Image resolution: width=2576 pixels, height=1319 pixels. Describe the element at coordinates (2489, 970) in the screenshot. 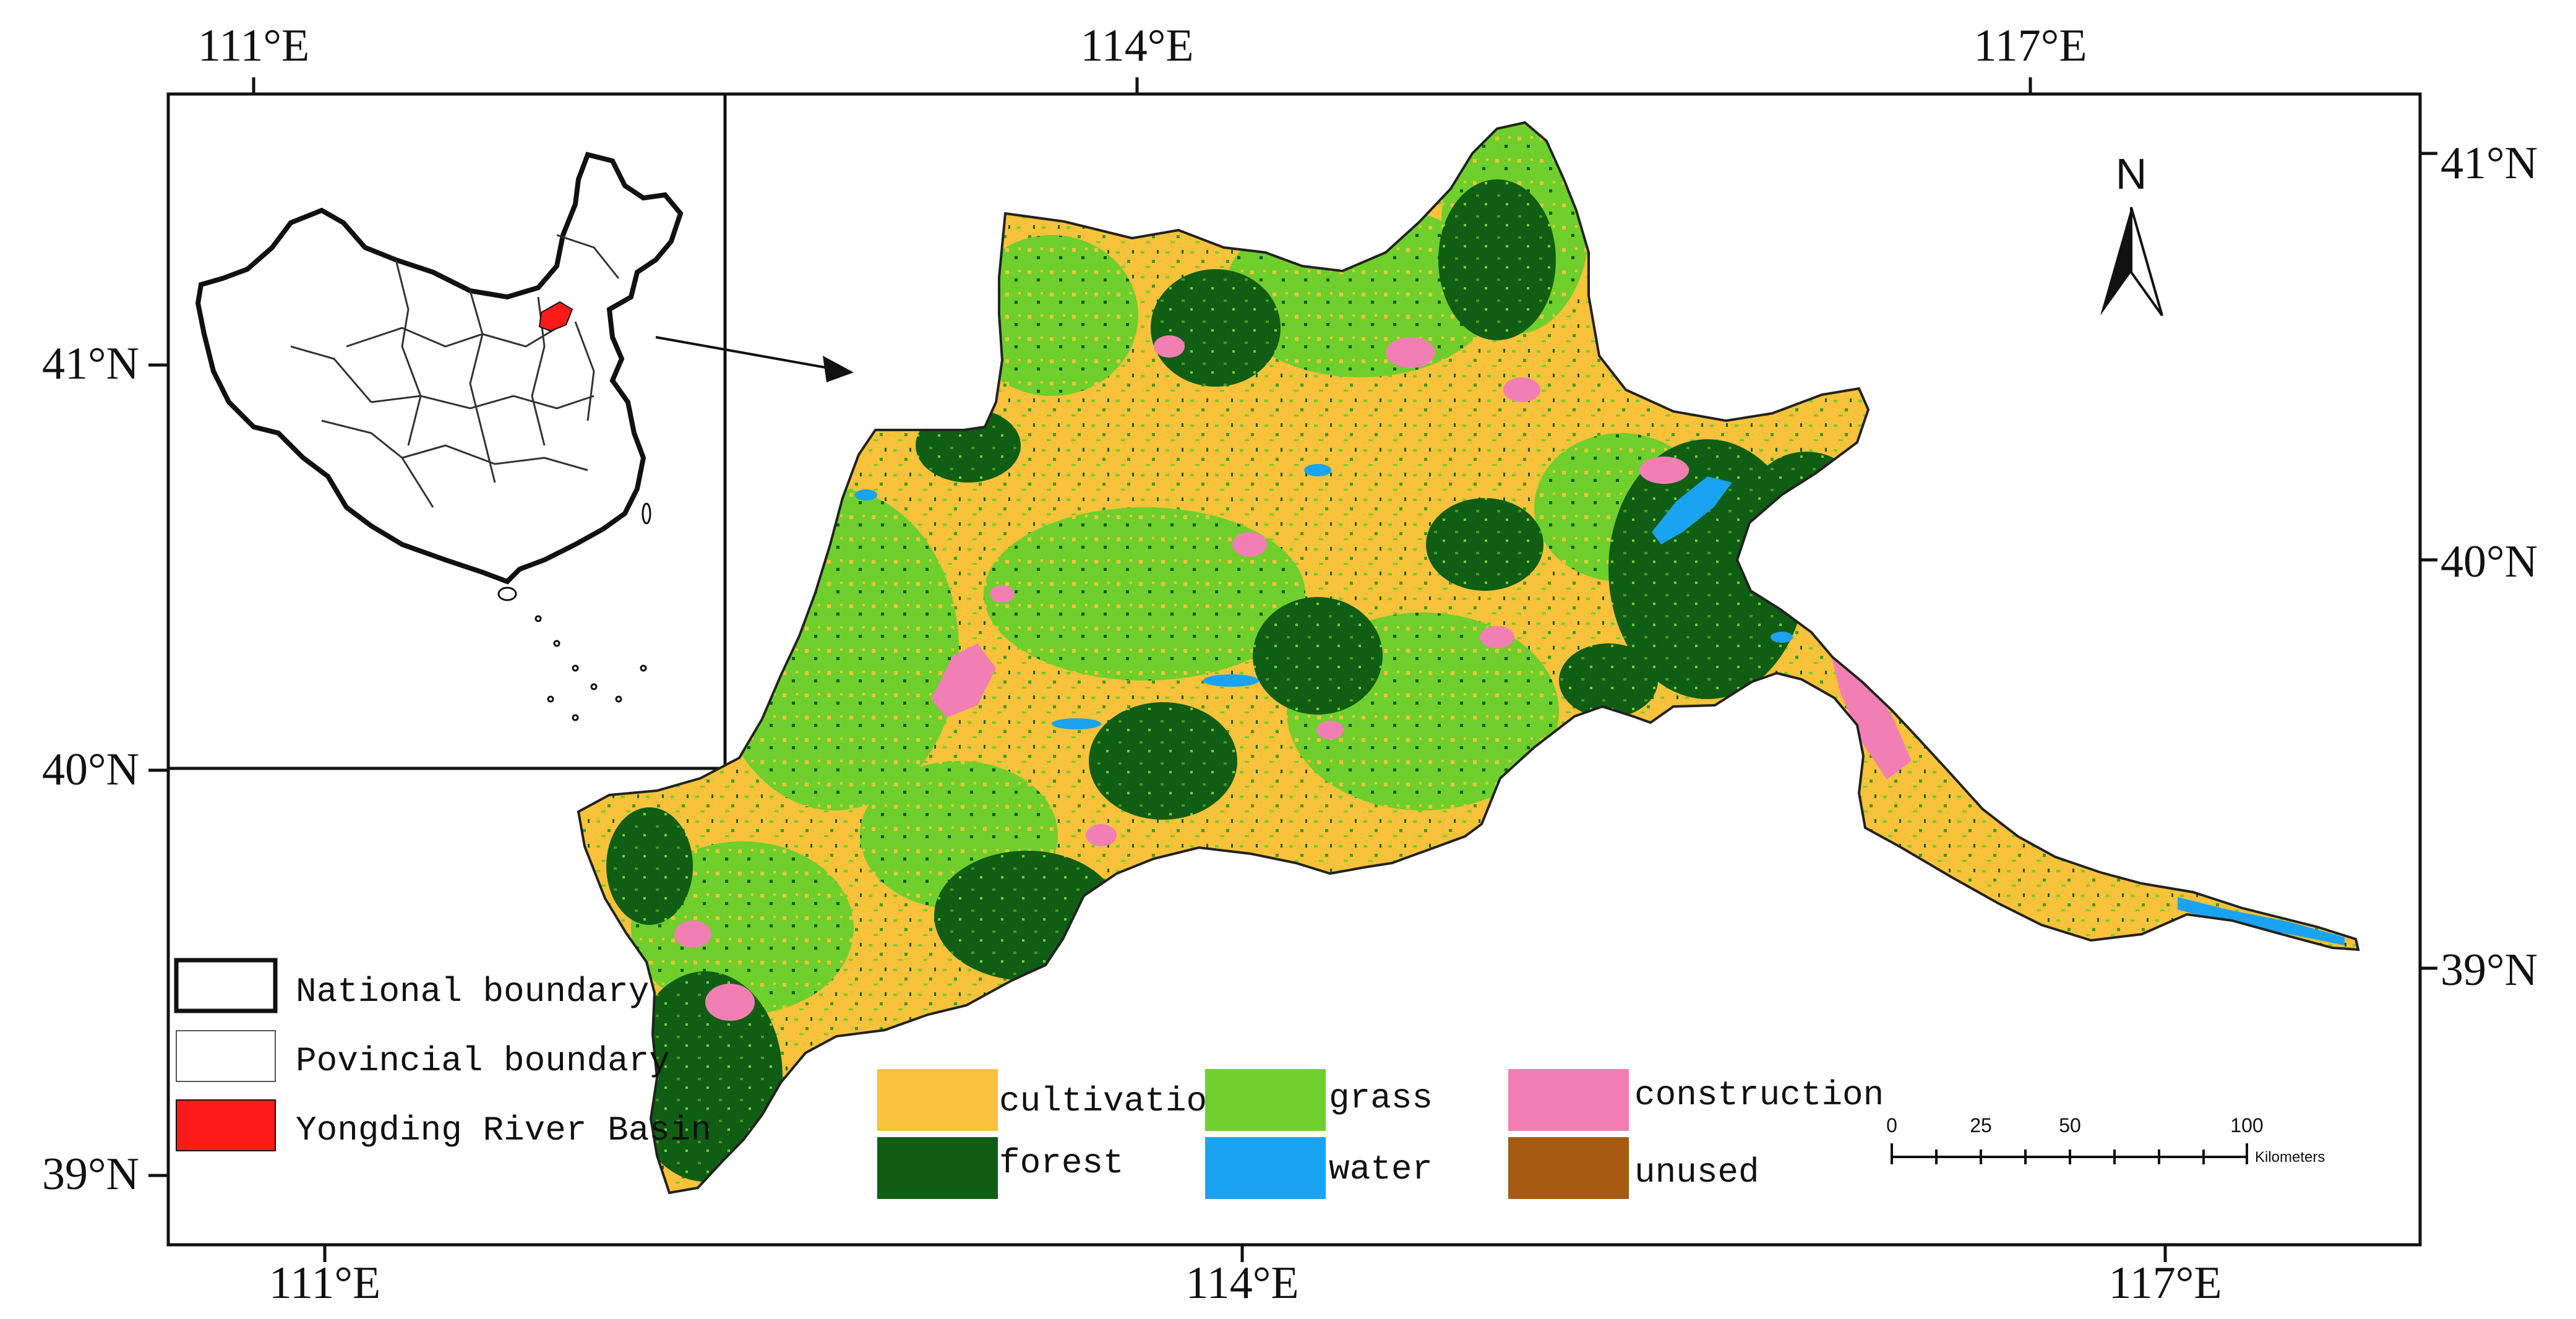

I see `right-lat-39: 39°N` at that location.